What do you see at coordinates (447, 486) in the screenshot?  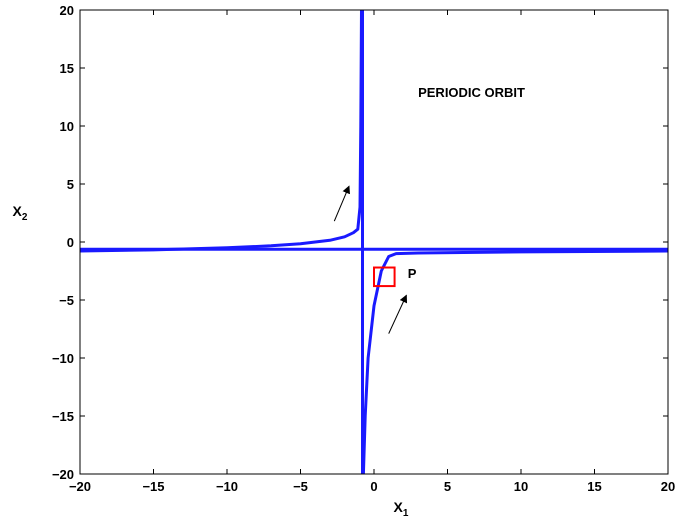 I see `x-tick-label: 5` at bounding box center [447, 486].